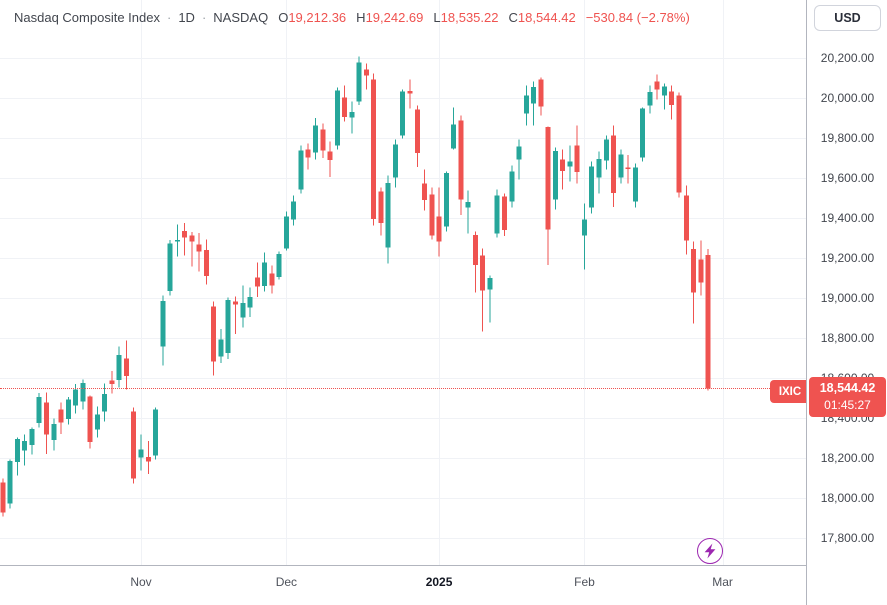 The width and height of the screenshot is (887, 605). What do you see at coordinates (788, 392) in the screenshot?
I see `symbol-price-tag: IXIC` at bounding box center [788, 392].